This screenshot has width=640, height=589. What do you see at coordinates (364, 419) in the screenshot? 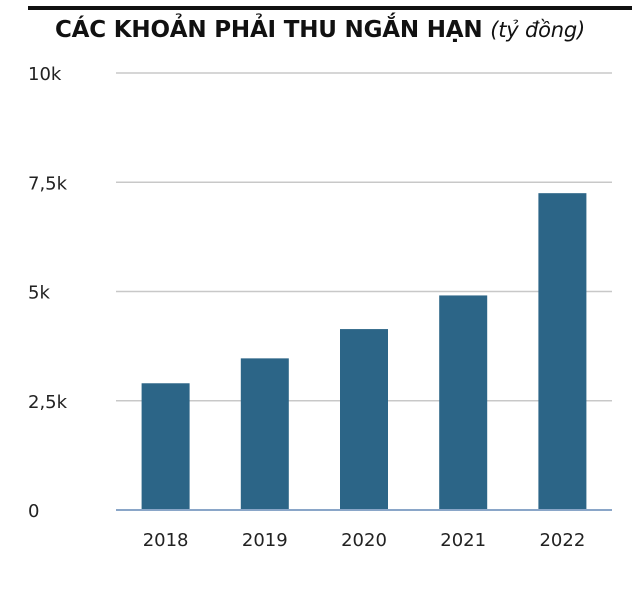
I see `bar-2020` at bounding box center [364, 419].